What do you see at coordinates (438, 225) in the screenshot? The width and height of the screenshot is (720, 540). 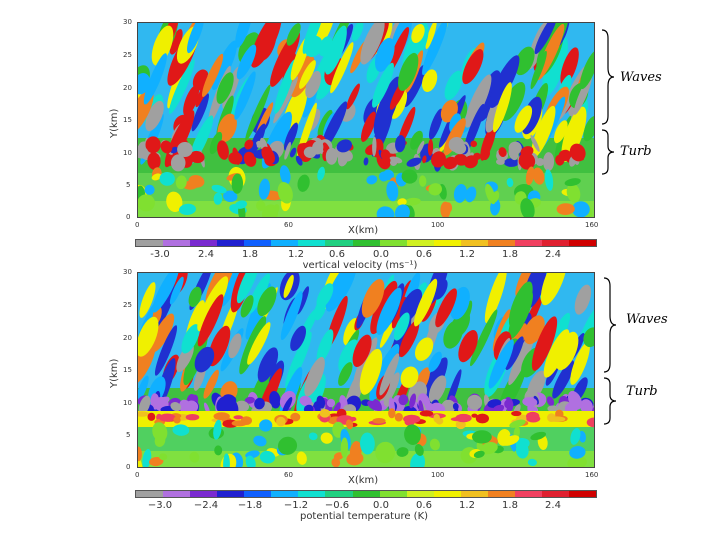 I see `x-tick: 100` at bounding box center [438, 225].